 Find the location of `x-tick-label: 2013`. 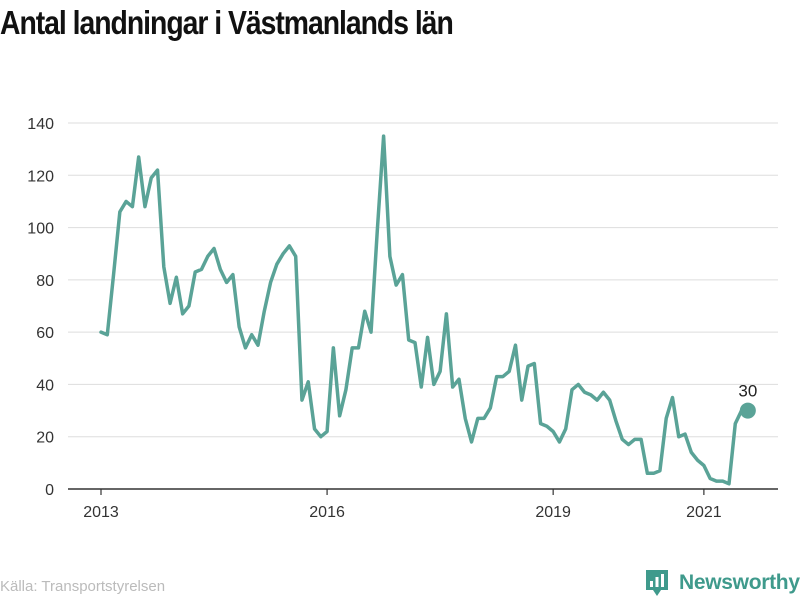

x-tick-label: 2013 is located at coordinates (101, 512).